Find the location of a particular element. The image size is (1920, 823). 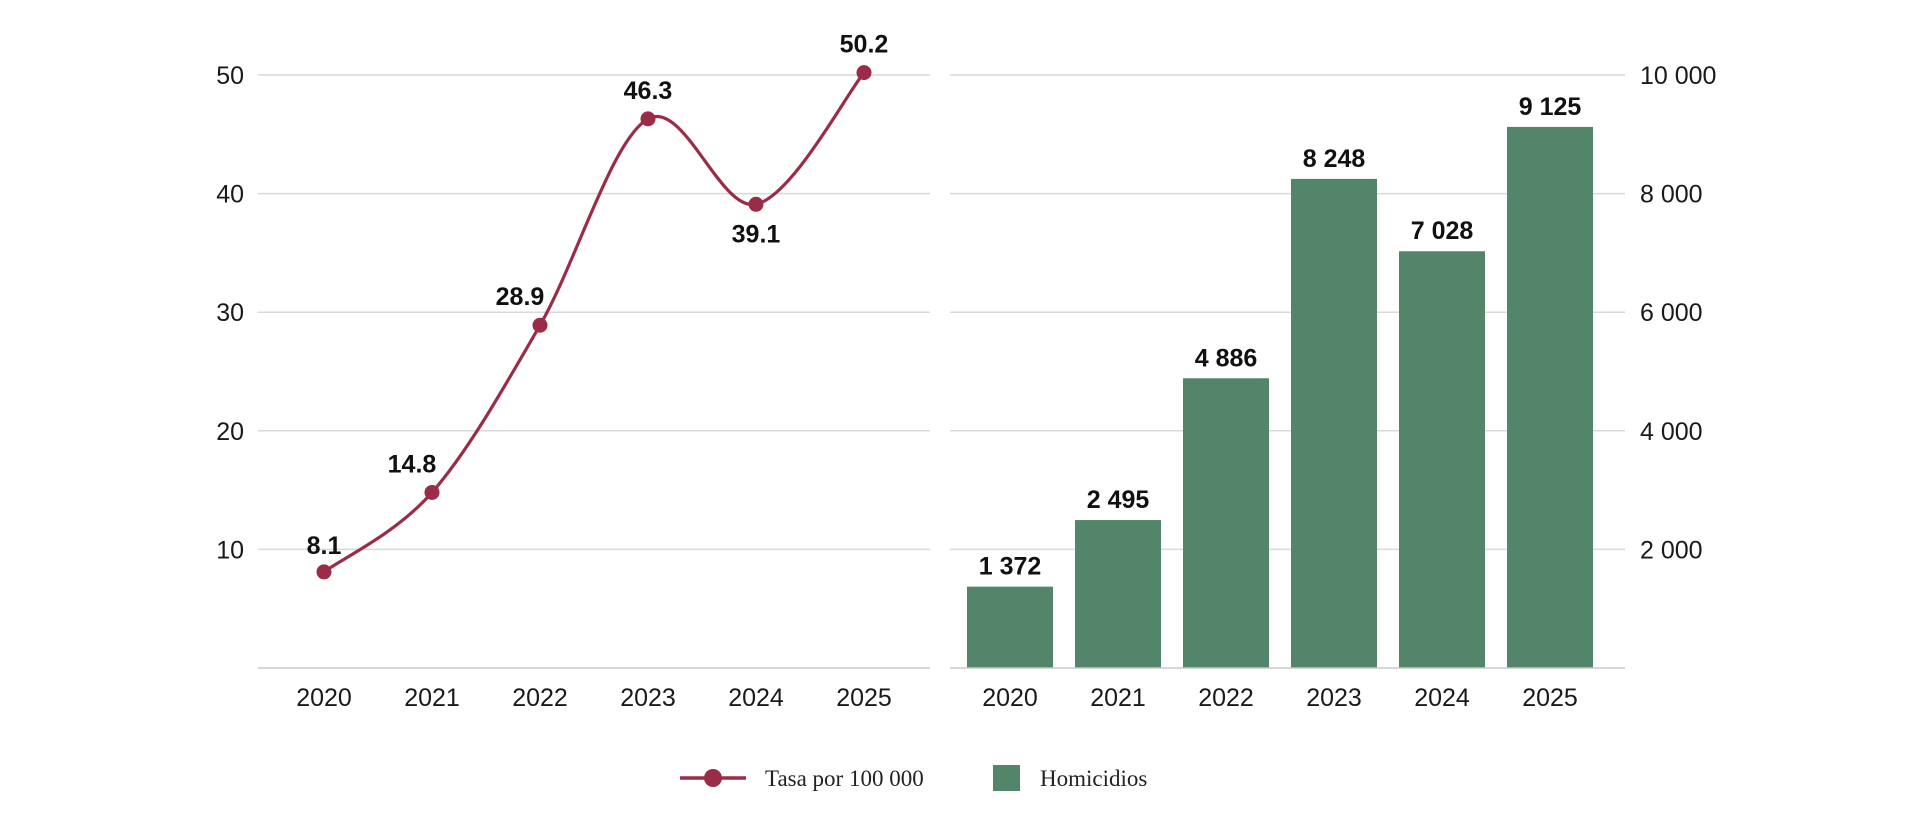

bar-y-tick-label: 2 000 is located at coordinates (1671, 550).